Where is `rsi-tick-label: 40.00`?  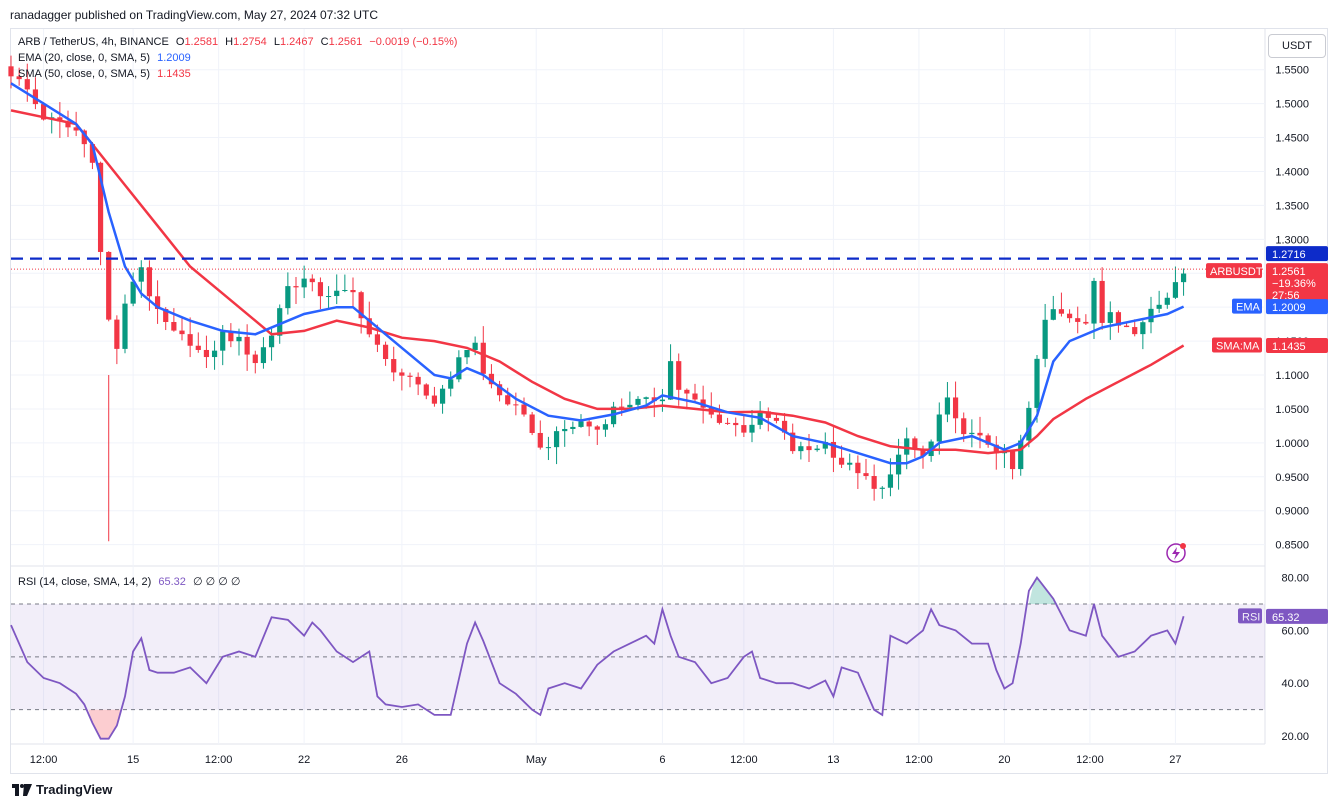 rsi-tick-label: 40.00 is located at coordinates (1295, 684).